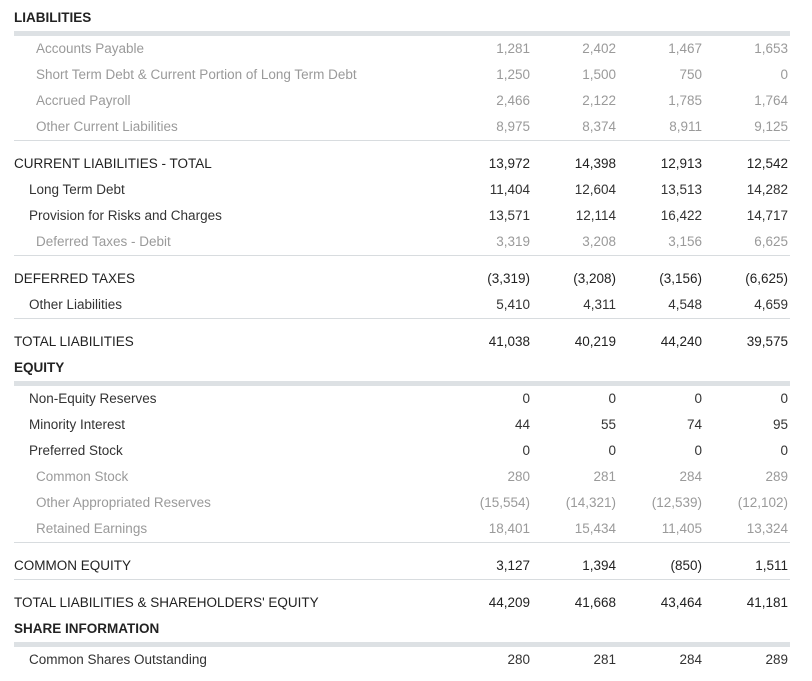 This screenshot has height=681, width=812. What do you see at coordinates (513, 565) in the screenshot?
I see `row-value: 3,127` at bounding box center [513, 565].